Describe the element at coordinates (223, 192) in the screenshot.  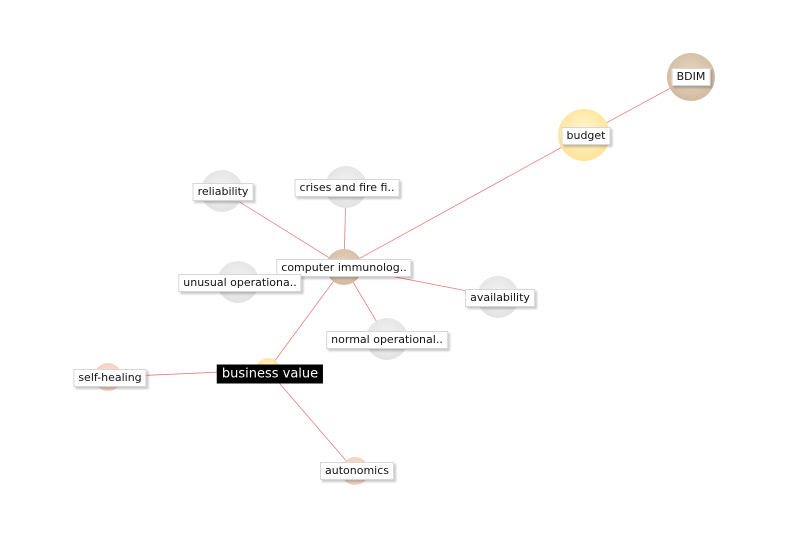
I see `node-label: reliability` at that location.